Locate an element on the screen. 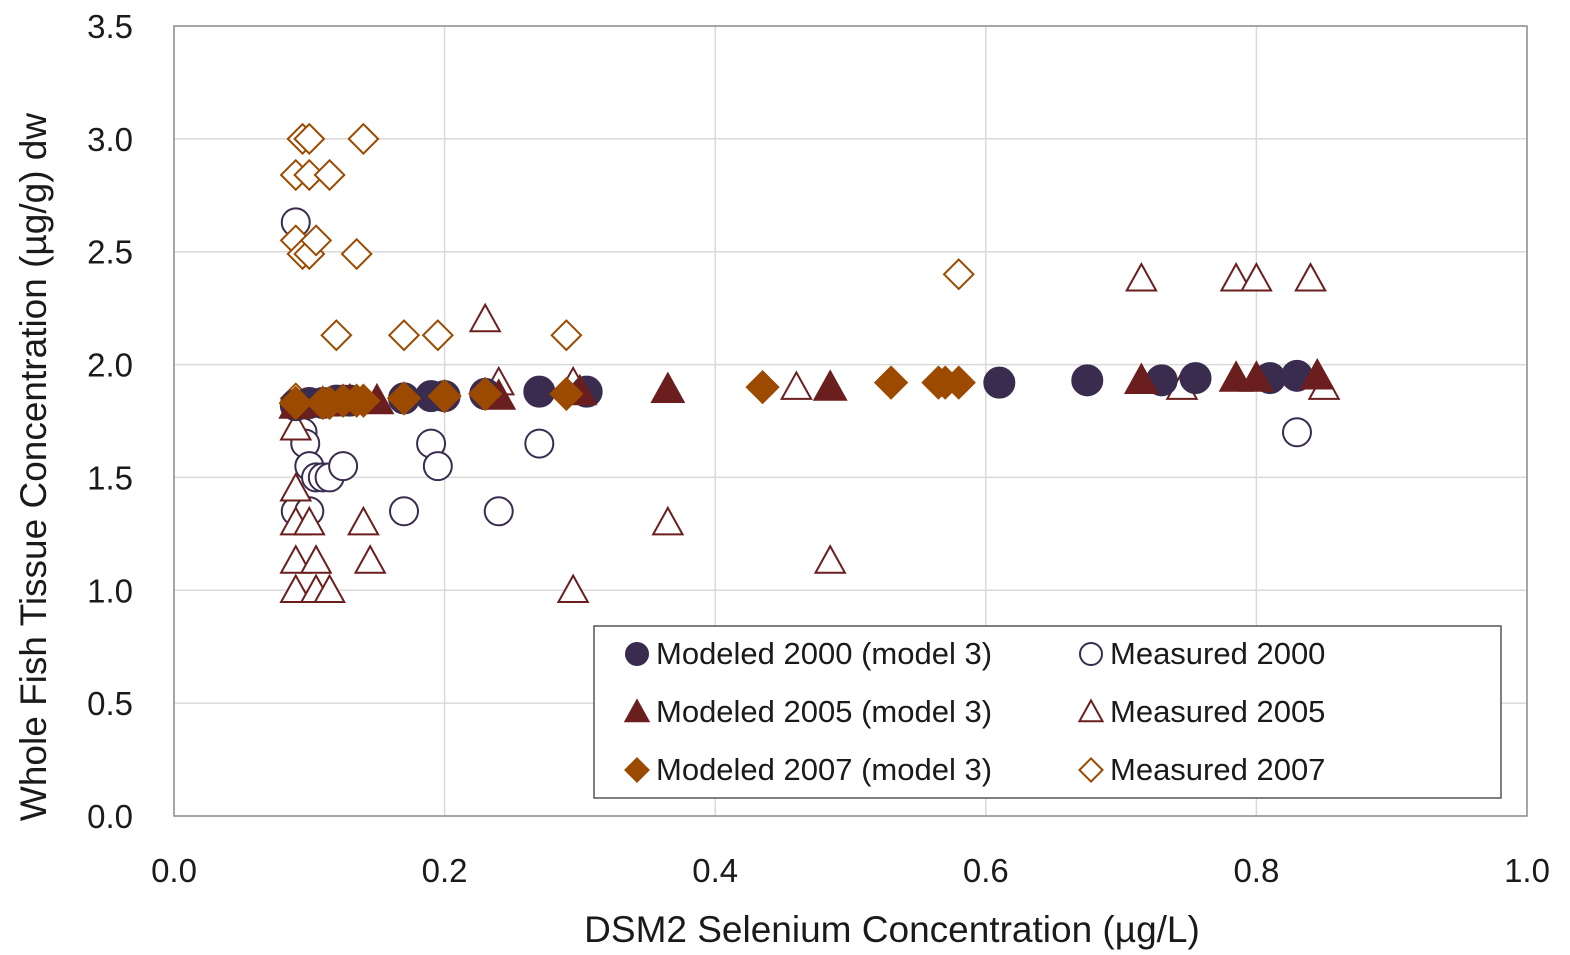 Image resolution: width=1570 pixels, height=955 pixels. x-tick-label: 0.6 is located at coordinates (986, 870).